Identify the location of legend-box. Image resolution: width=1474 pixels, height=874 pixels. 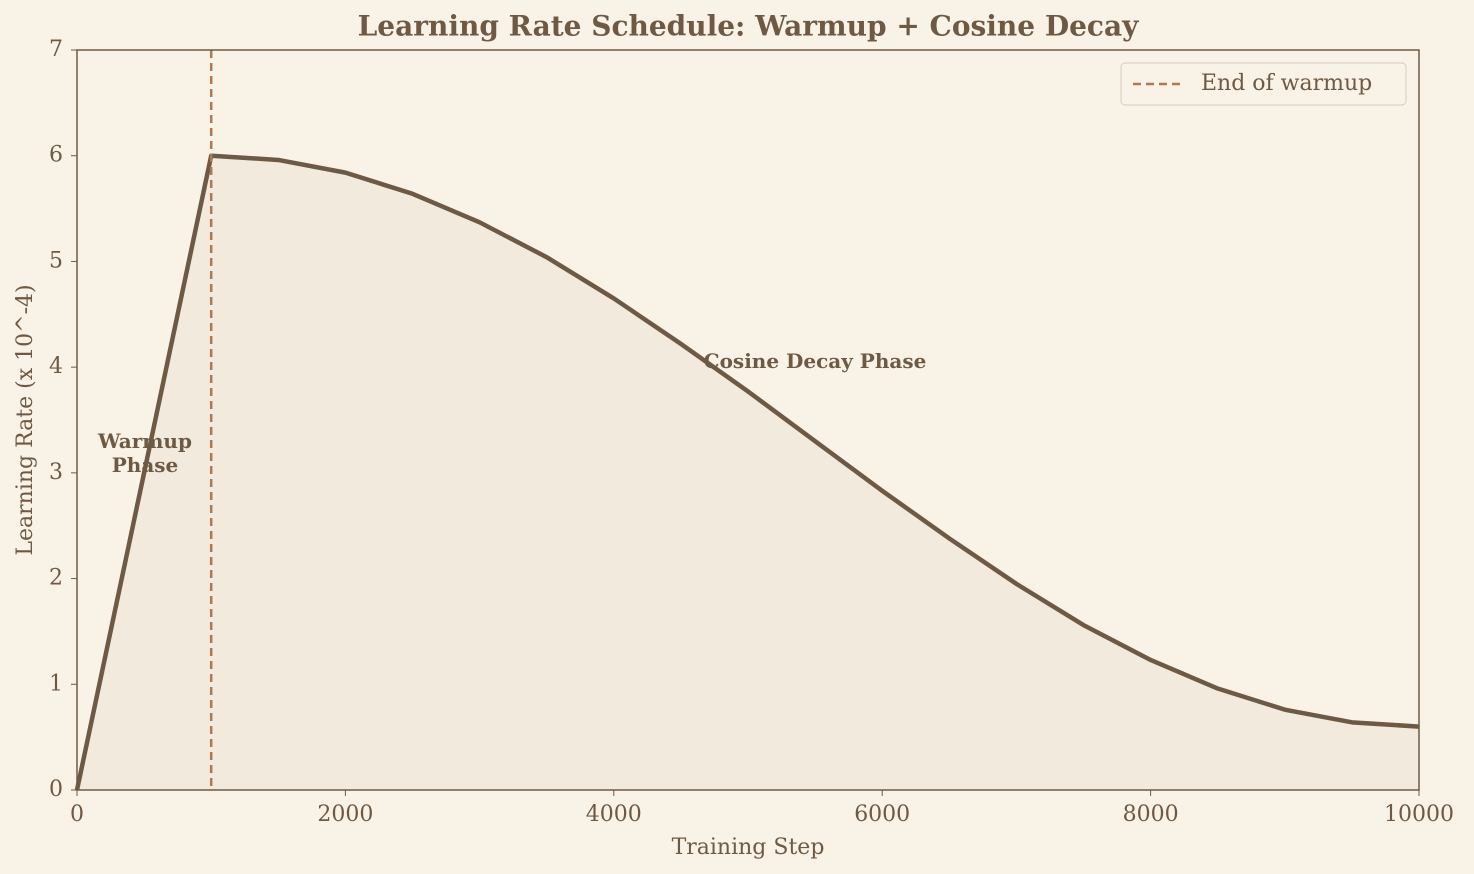
(1263, 84).